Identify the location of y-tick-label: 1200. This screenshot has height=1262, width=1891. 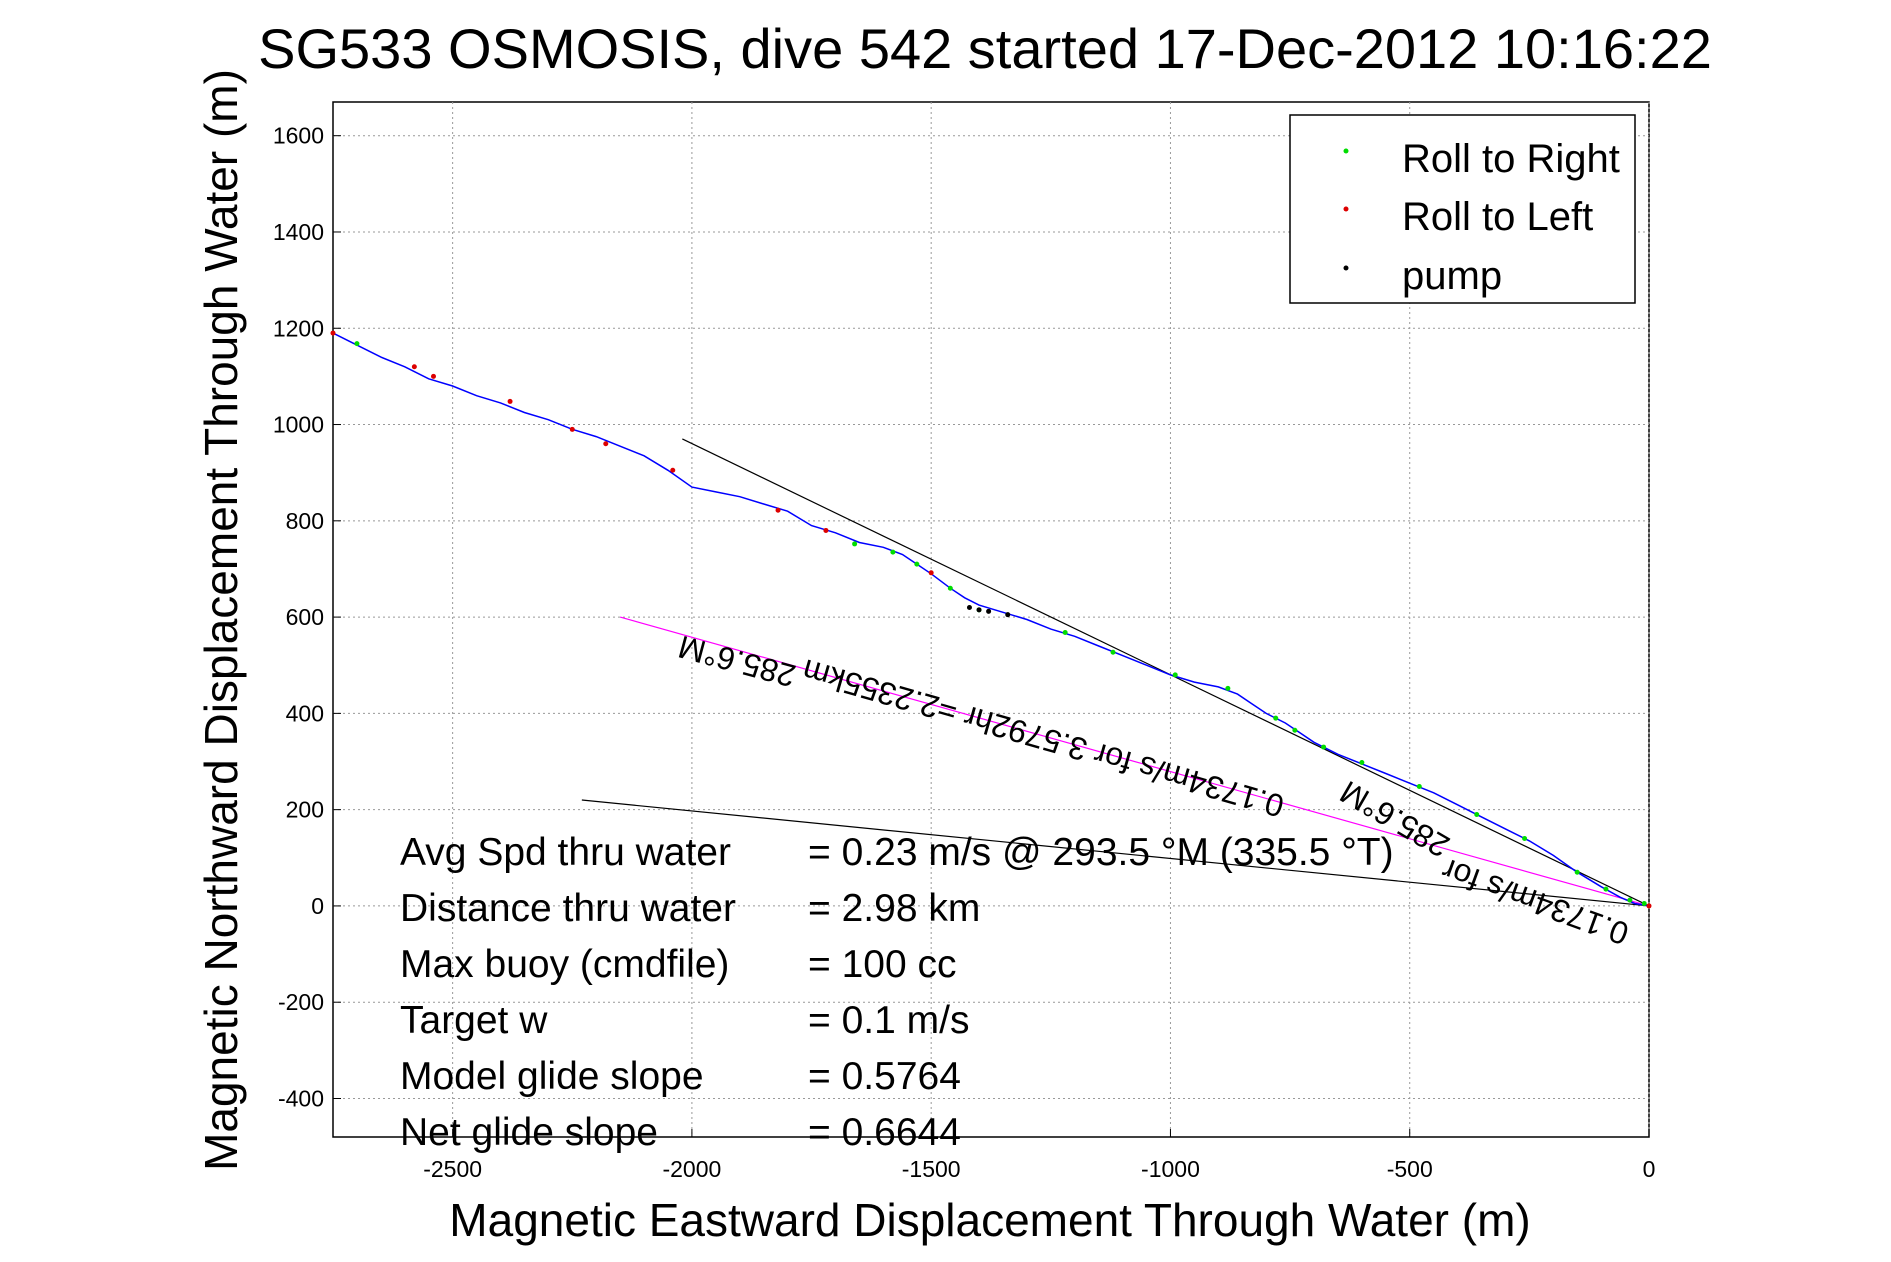
(298, 328).